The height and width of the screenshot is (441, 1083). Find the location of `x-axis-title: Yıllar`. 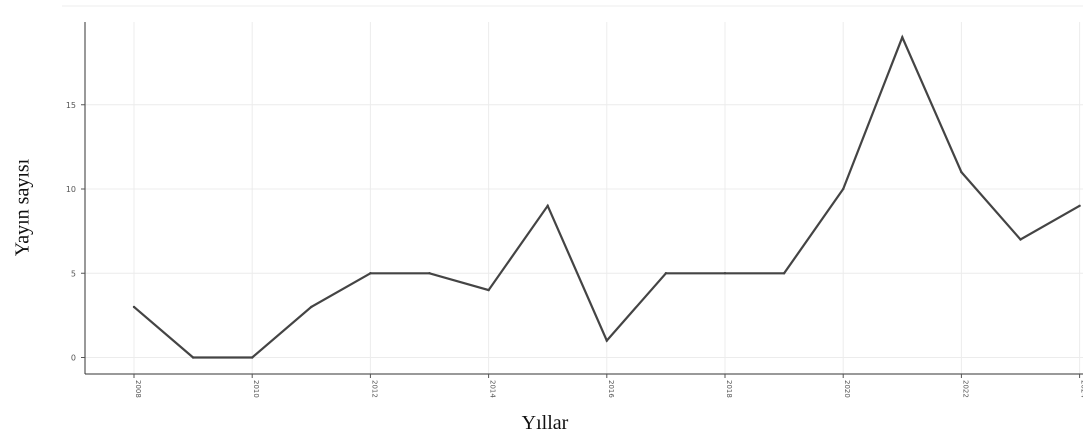

x-axis-title: Yıllar is located at coordinates (545, 423).